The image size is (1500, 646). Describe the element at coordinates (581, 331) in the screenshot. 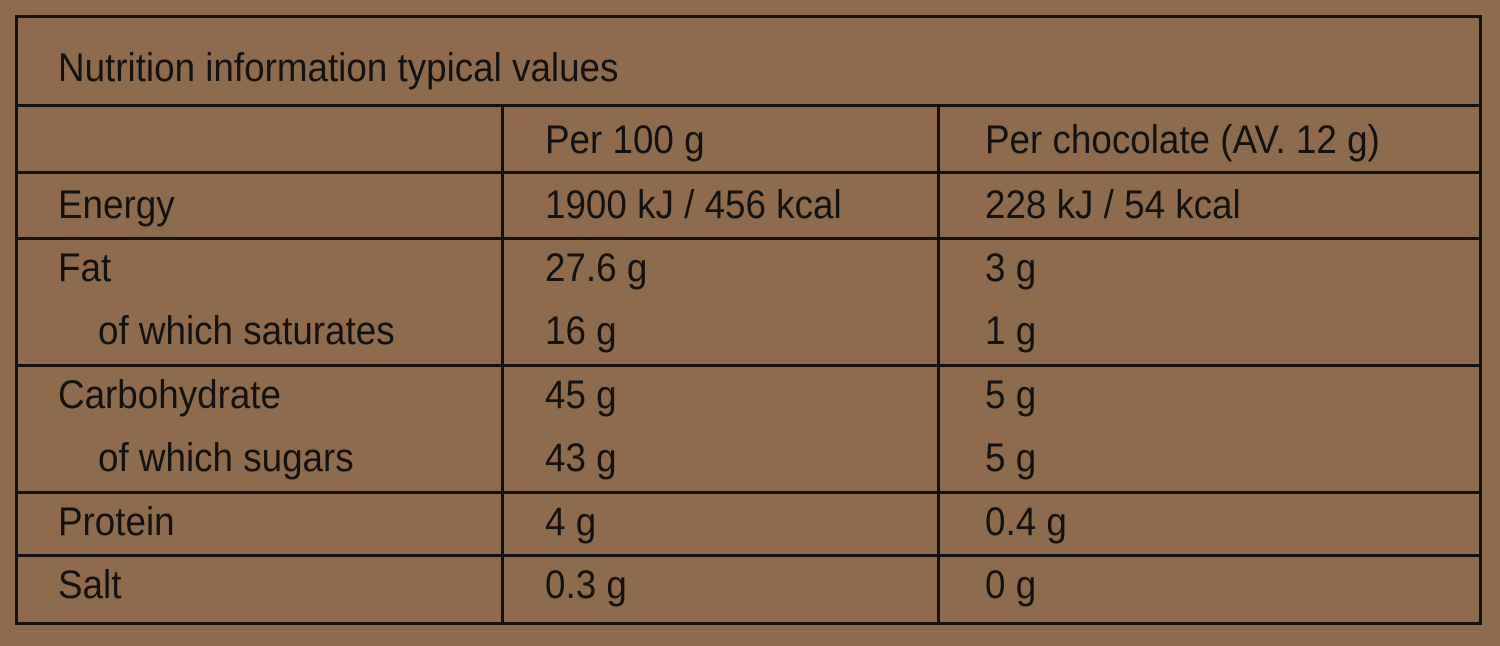

I see `cell-value: 16 g` at that location.